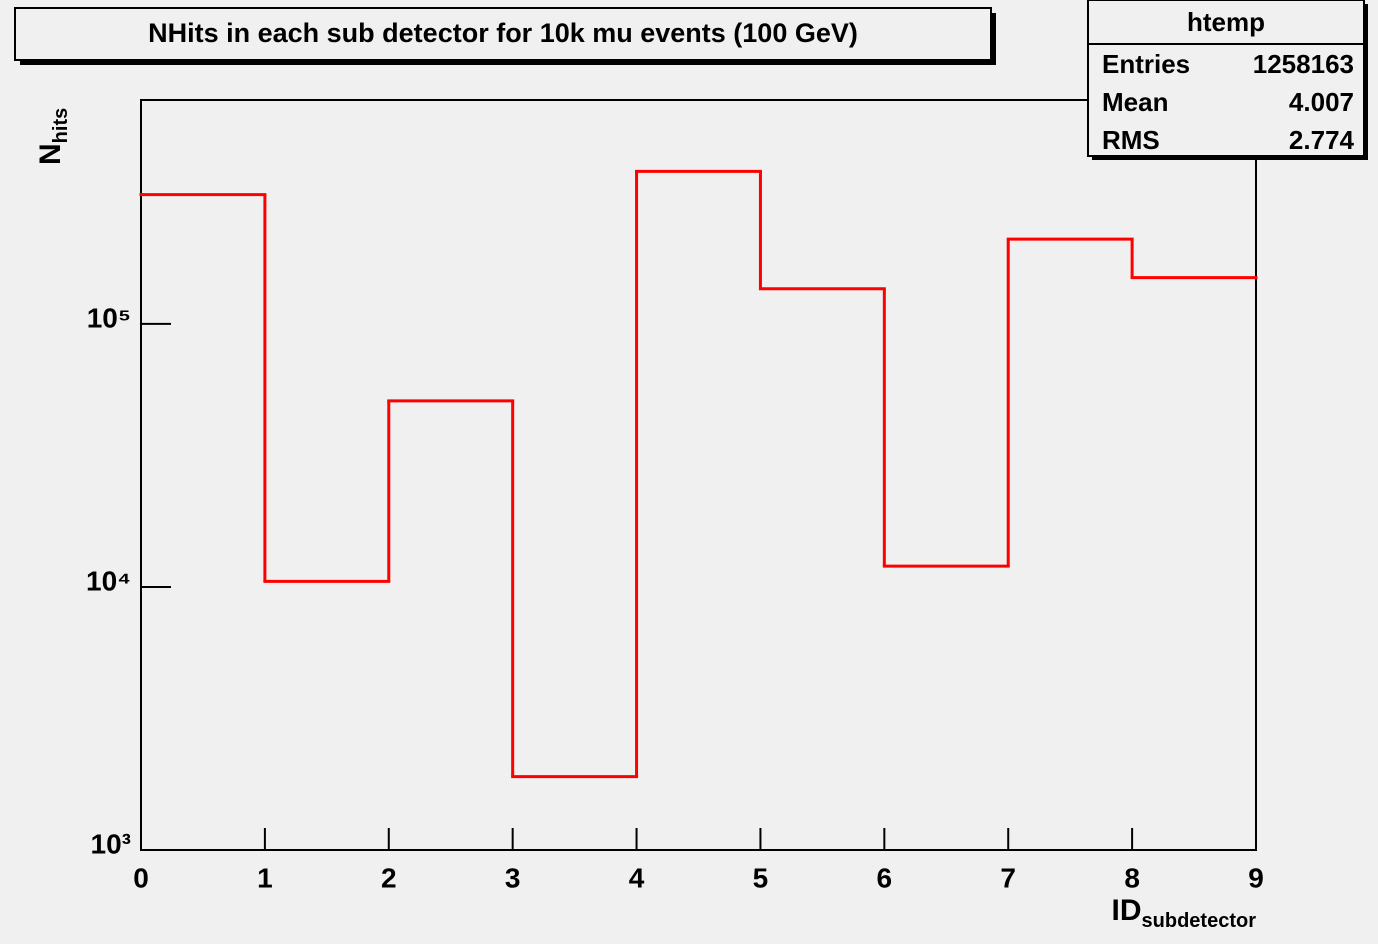  Describe the element at coordinates (1303, 64) in the screenshot. I see `stats-value: 1258163` at that location.